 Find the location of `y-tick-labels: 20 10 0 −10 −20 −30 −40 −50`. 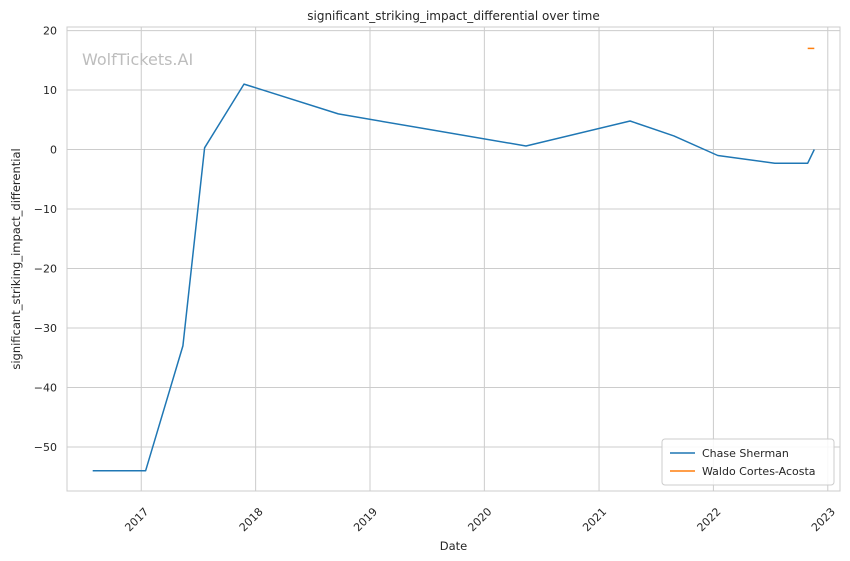

y-tick-labels: 20 10 0 −10 −20 −30 −40 −50 is located at coordinates (45, 239).